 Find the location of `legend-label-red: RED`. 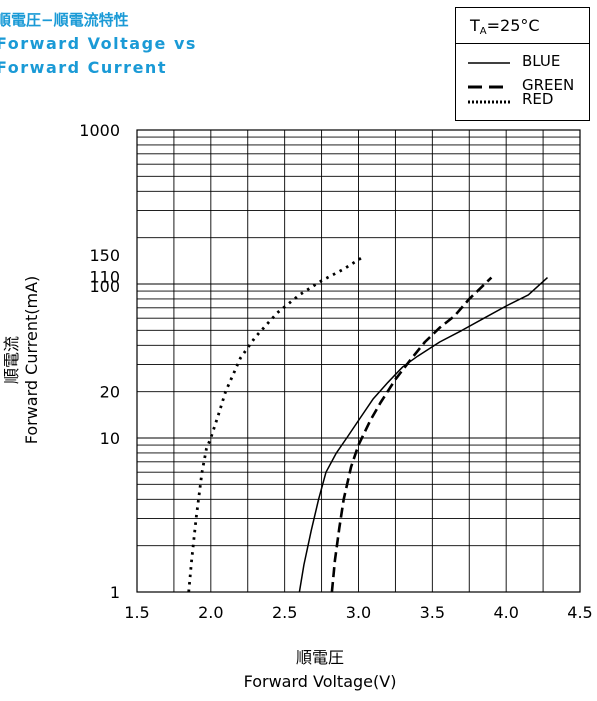

legend-label-red: RED is located at coordinates (538, 99).